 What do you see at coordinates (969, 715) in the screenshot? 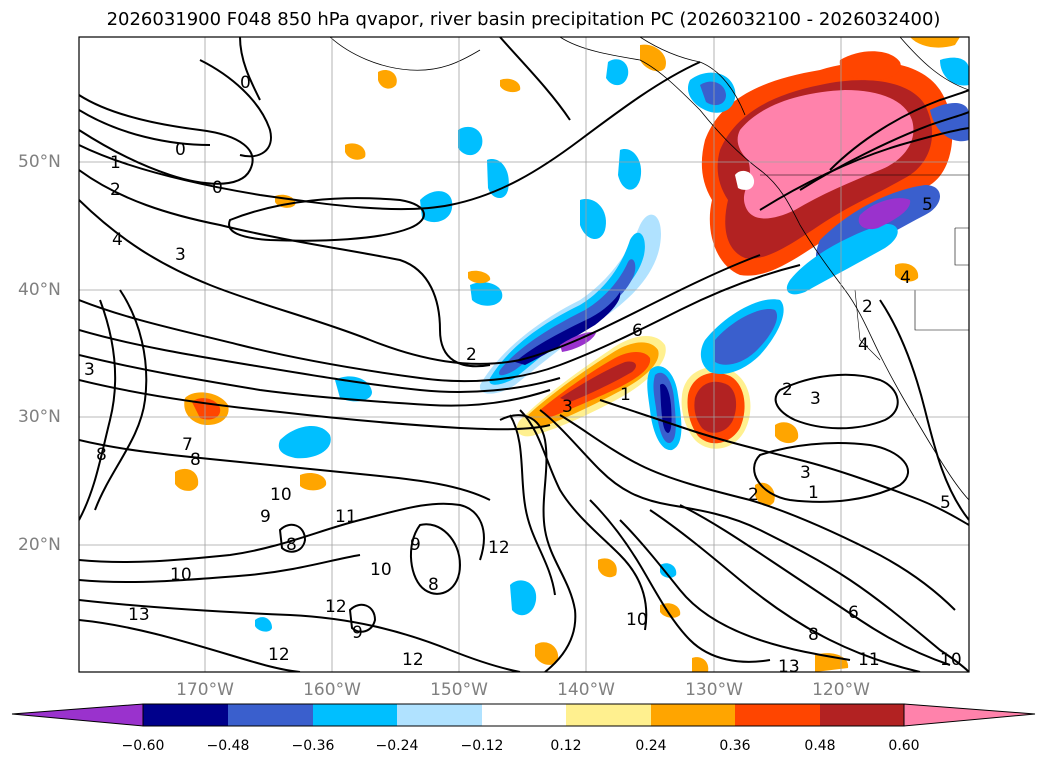
I see `colorbar-extend-max` at bounding box center [969, 715].